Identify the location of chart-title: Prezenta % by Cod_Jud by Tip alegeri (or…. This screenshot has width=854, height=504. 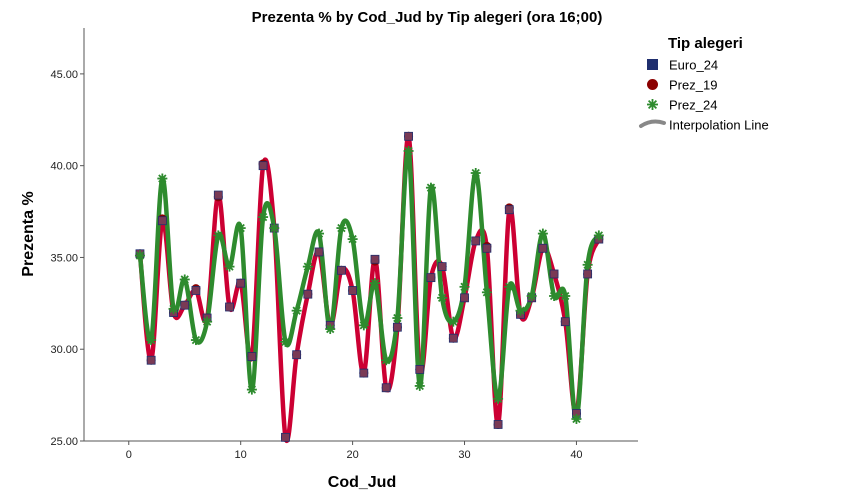
(427, 17).